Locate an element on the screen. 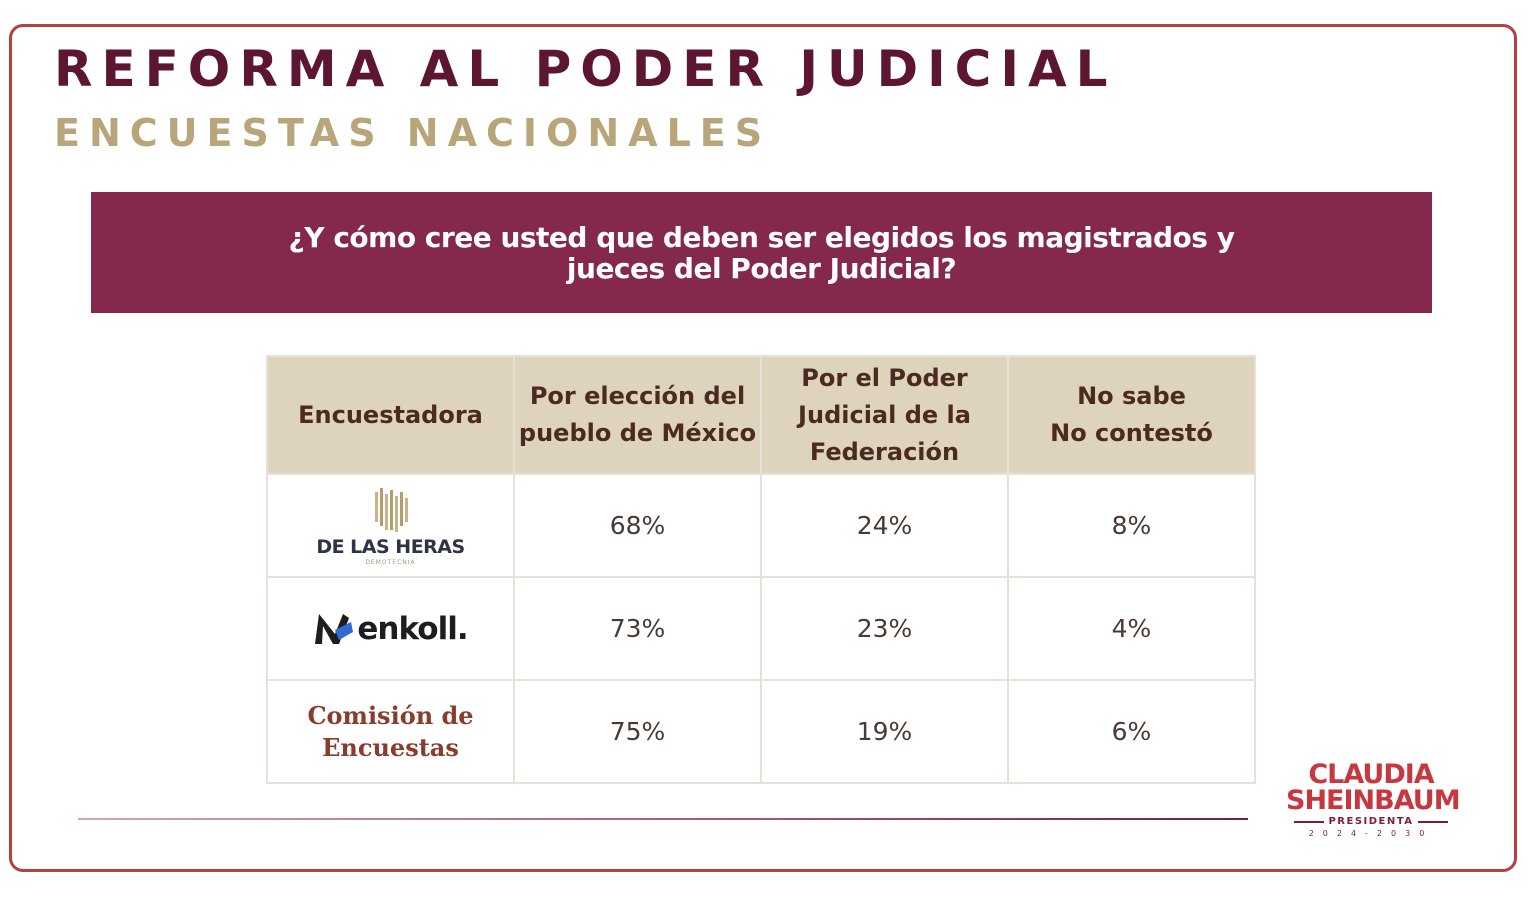 The height and width of the screenshot is (902, 1532). pollster-name: enkoll. is located at coordinates (412, 628).